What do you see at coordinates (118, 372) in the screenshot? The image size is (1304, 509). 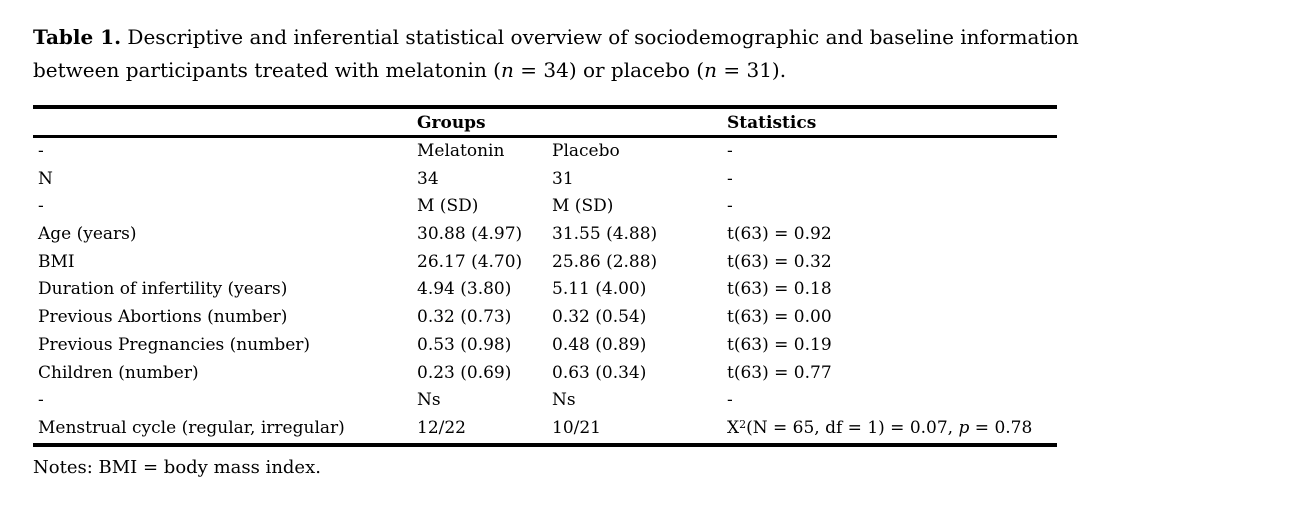 I see `row-label: Children (number)` at bounding box center [118, 372].